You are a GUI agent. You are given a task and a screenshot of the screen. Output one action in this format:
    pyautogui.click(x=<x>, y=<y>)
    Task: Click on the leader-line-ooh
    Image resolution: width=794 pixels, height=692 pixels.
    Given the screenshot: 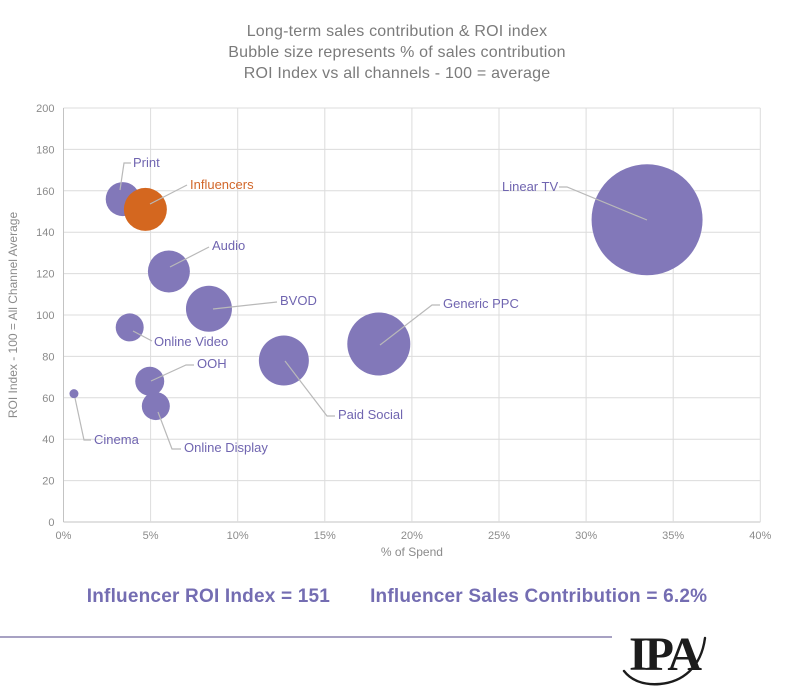 What is the action you would take?
    pyautogui.click(x=172, y=373)
    